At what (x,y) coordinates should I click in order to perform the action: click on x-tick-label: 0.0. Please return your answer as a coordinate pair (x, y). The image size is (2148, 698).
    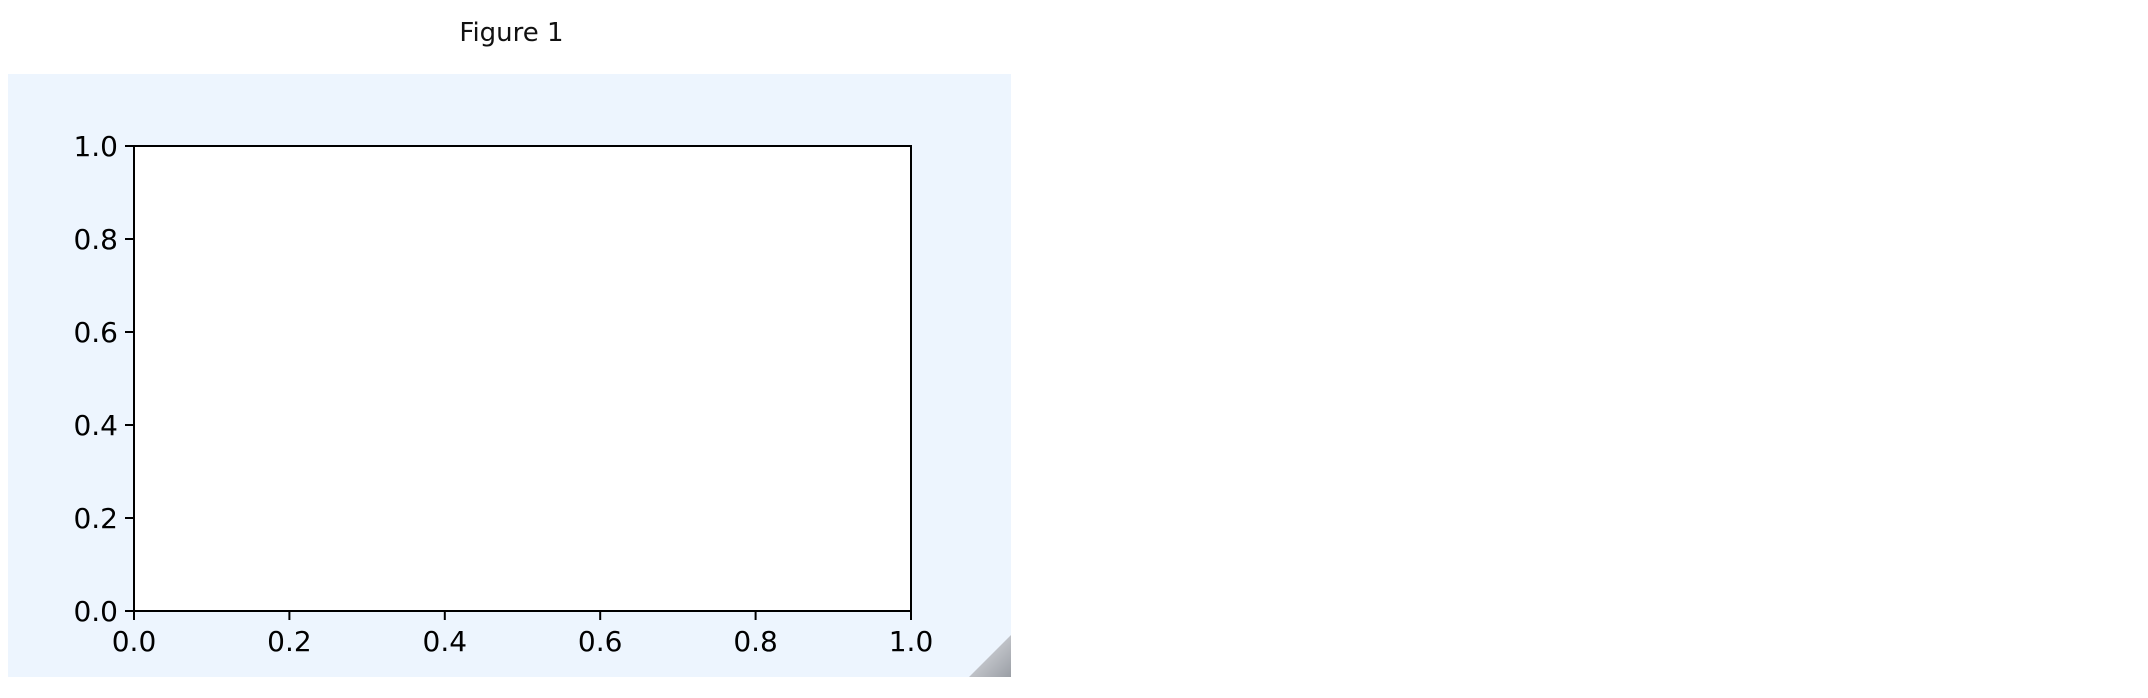
    Looking at the image, I should click on (134, 641).